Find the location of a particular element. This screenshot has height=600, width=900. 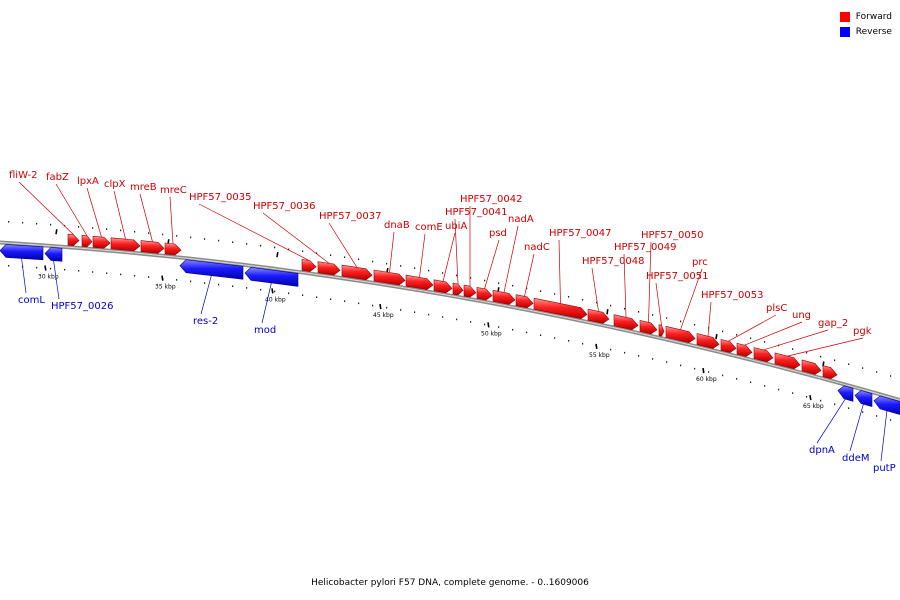

gene-dnab is located at coordinates (389, 277).